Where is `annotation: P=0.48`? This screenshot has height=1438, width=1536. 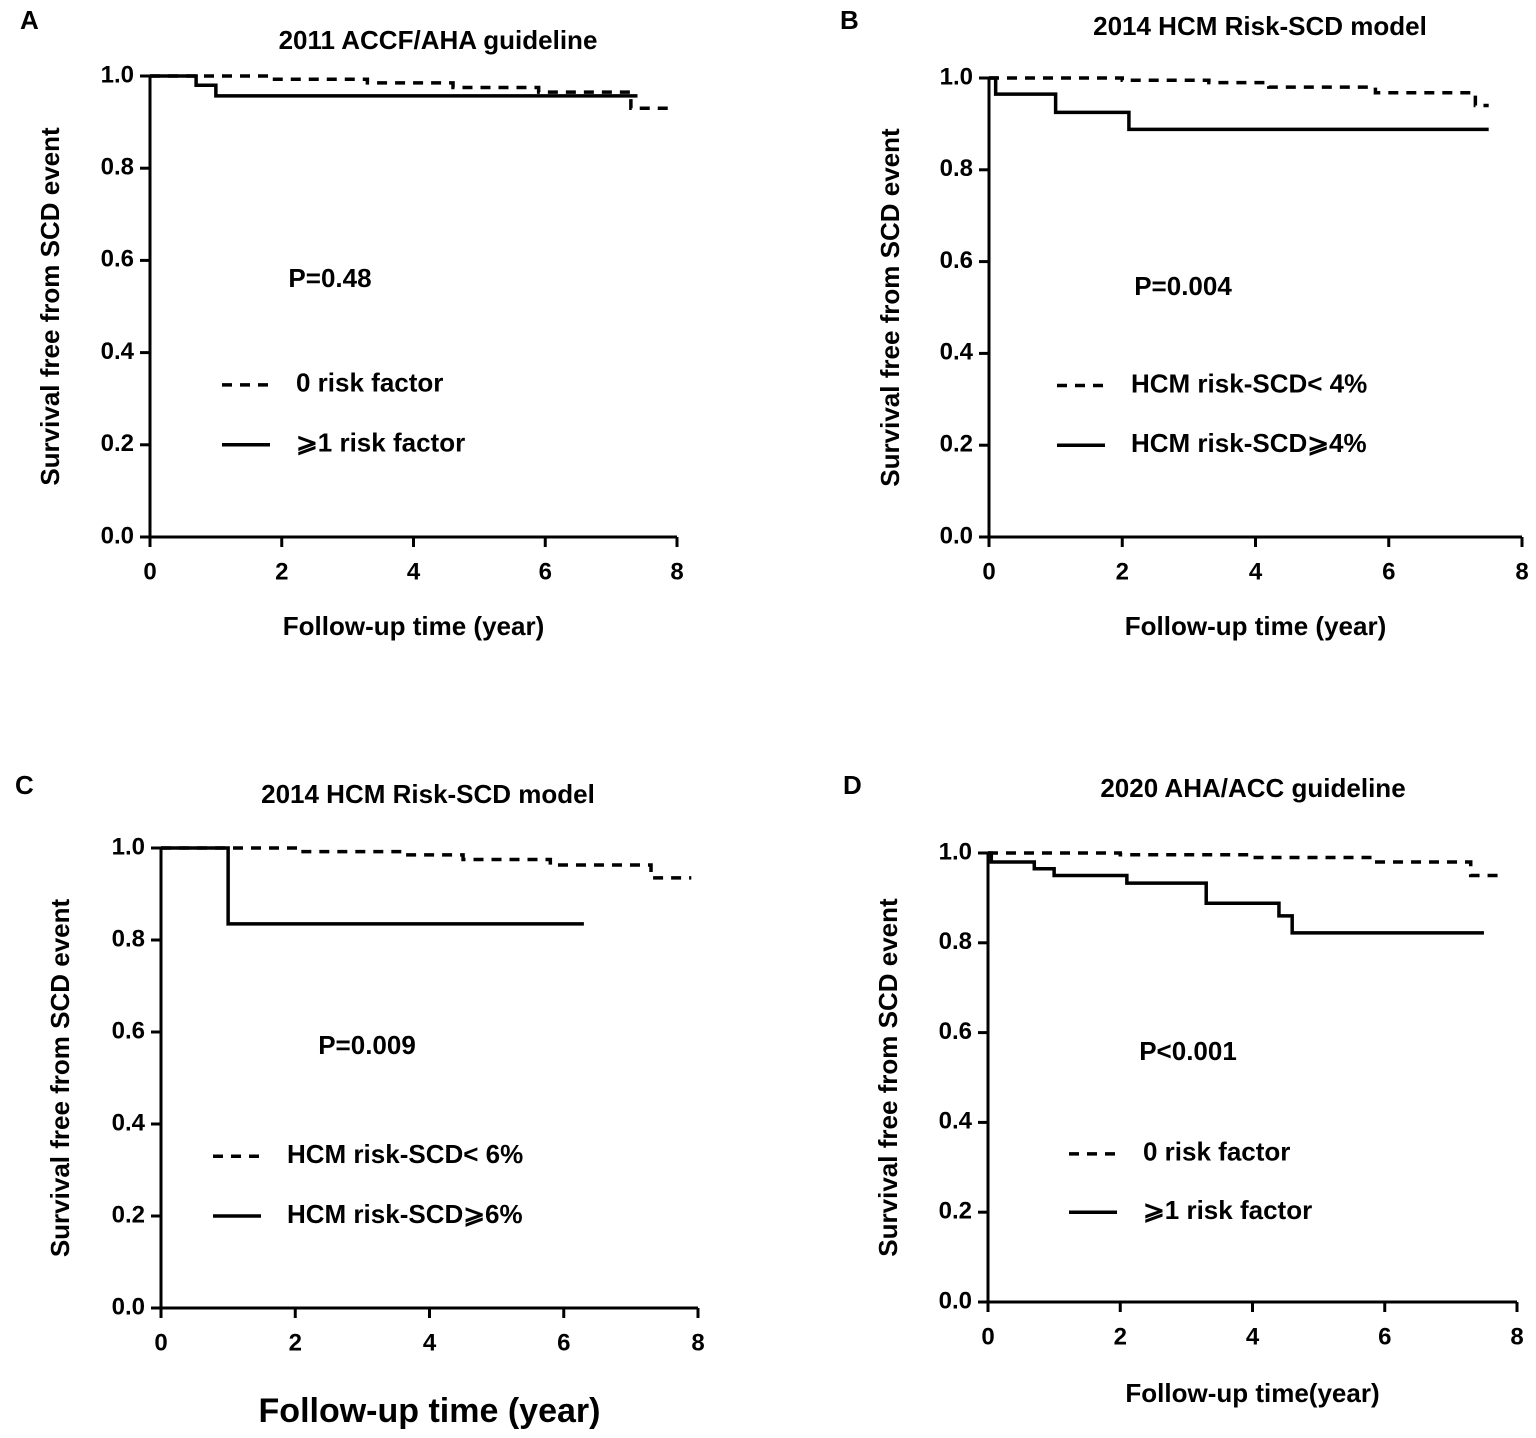
annotation: P=0.48 is located at coordinates (329, 278).